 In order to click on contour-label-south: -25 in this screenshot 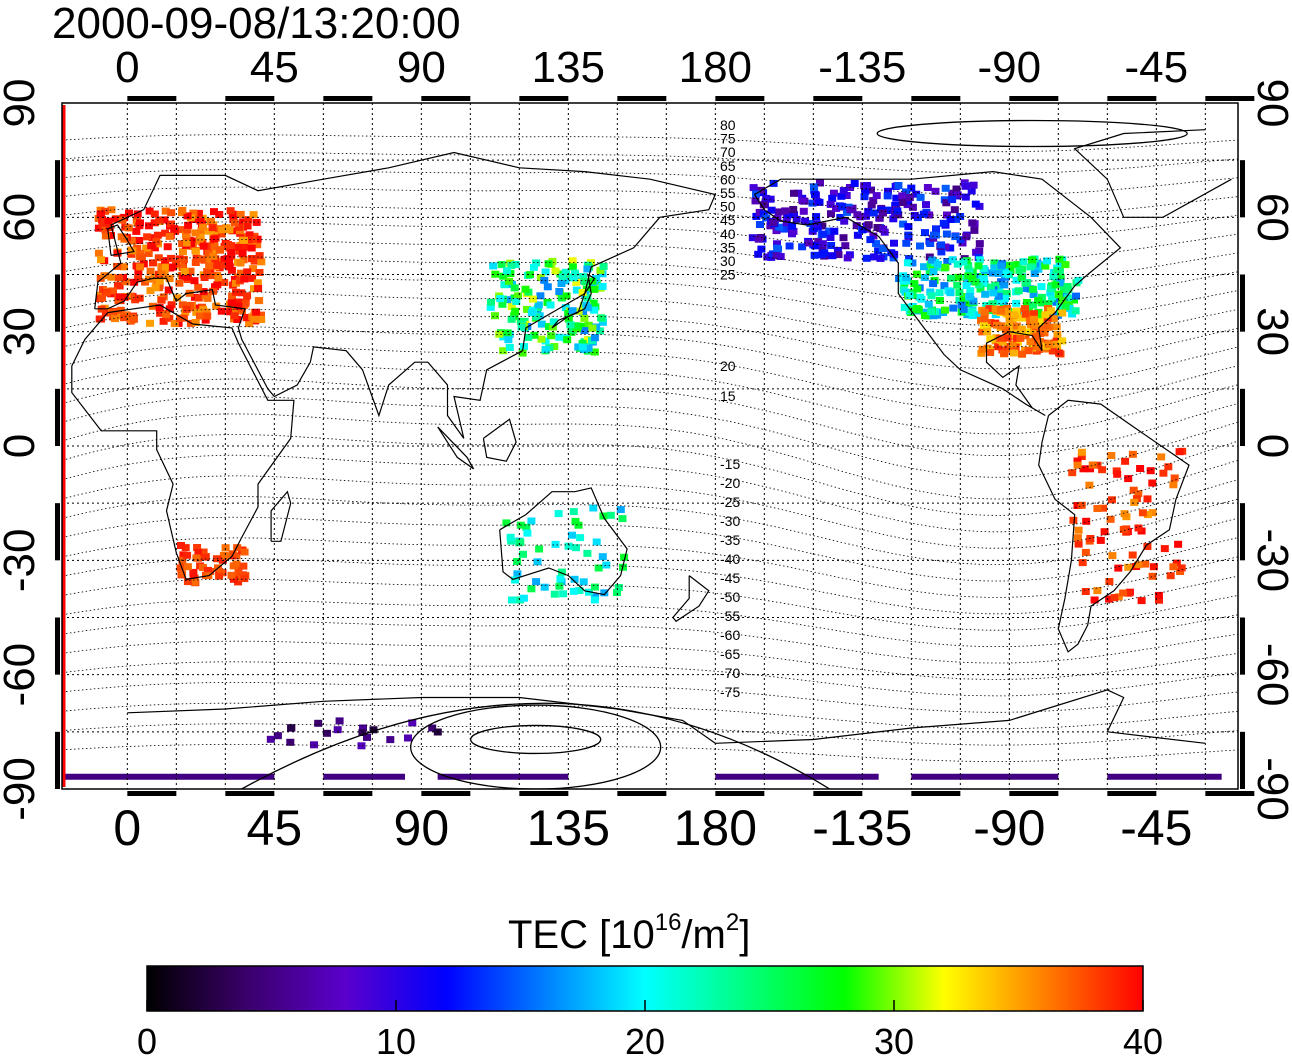, I will do `click(730, 502)`.